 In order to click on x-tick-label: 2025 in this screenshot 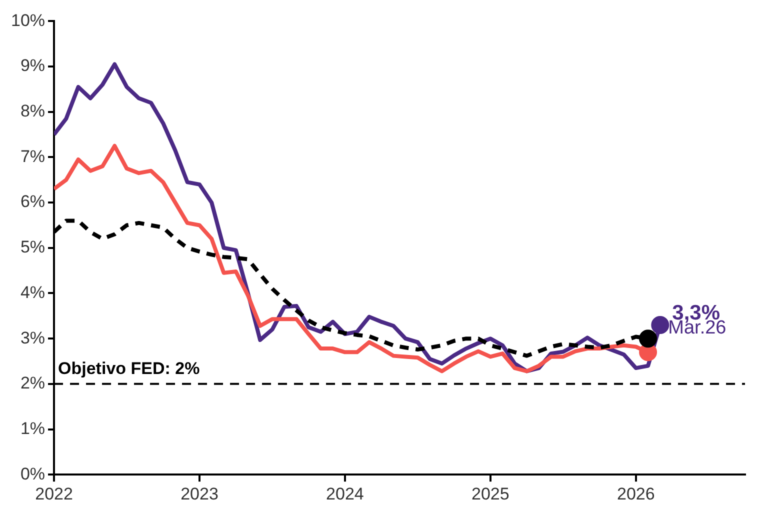, I will do `click(491, 494)`.